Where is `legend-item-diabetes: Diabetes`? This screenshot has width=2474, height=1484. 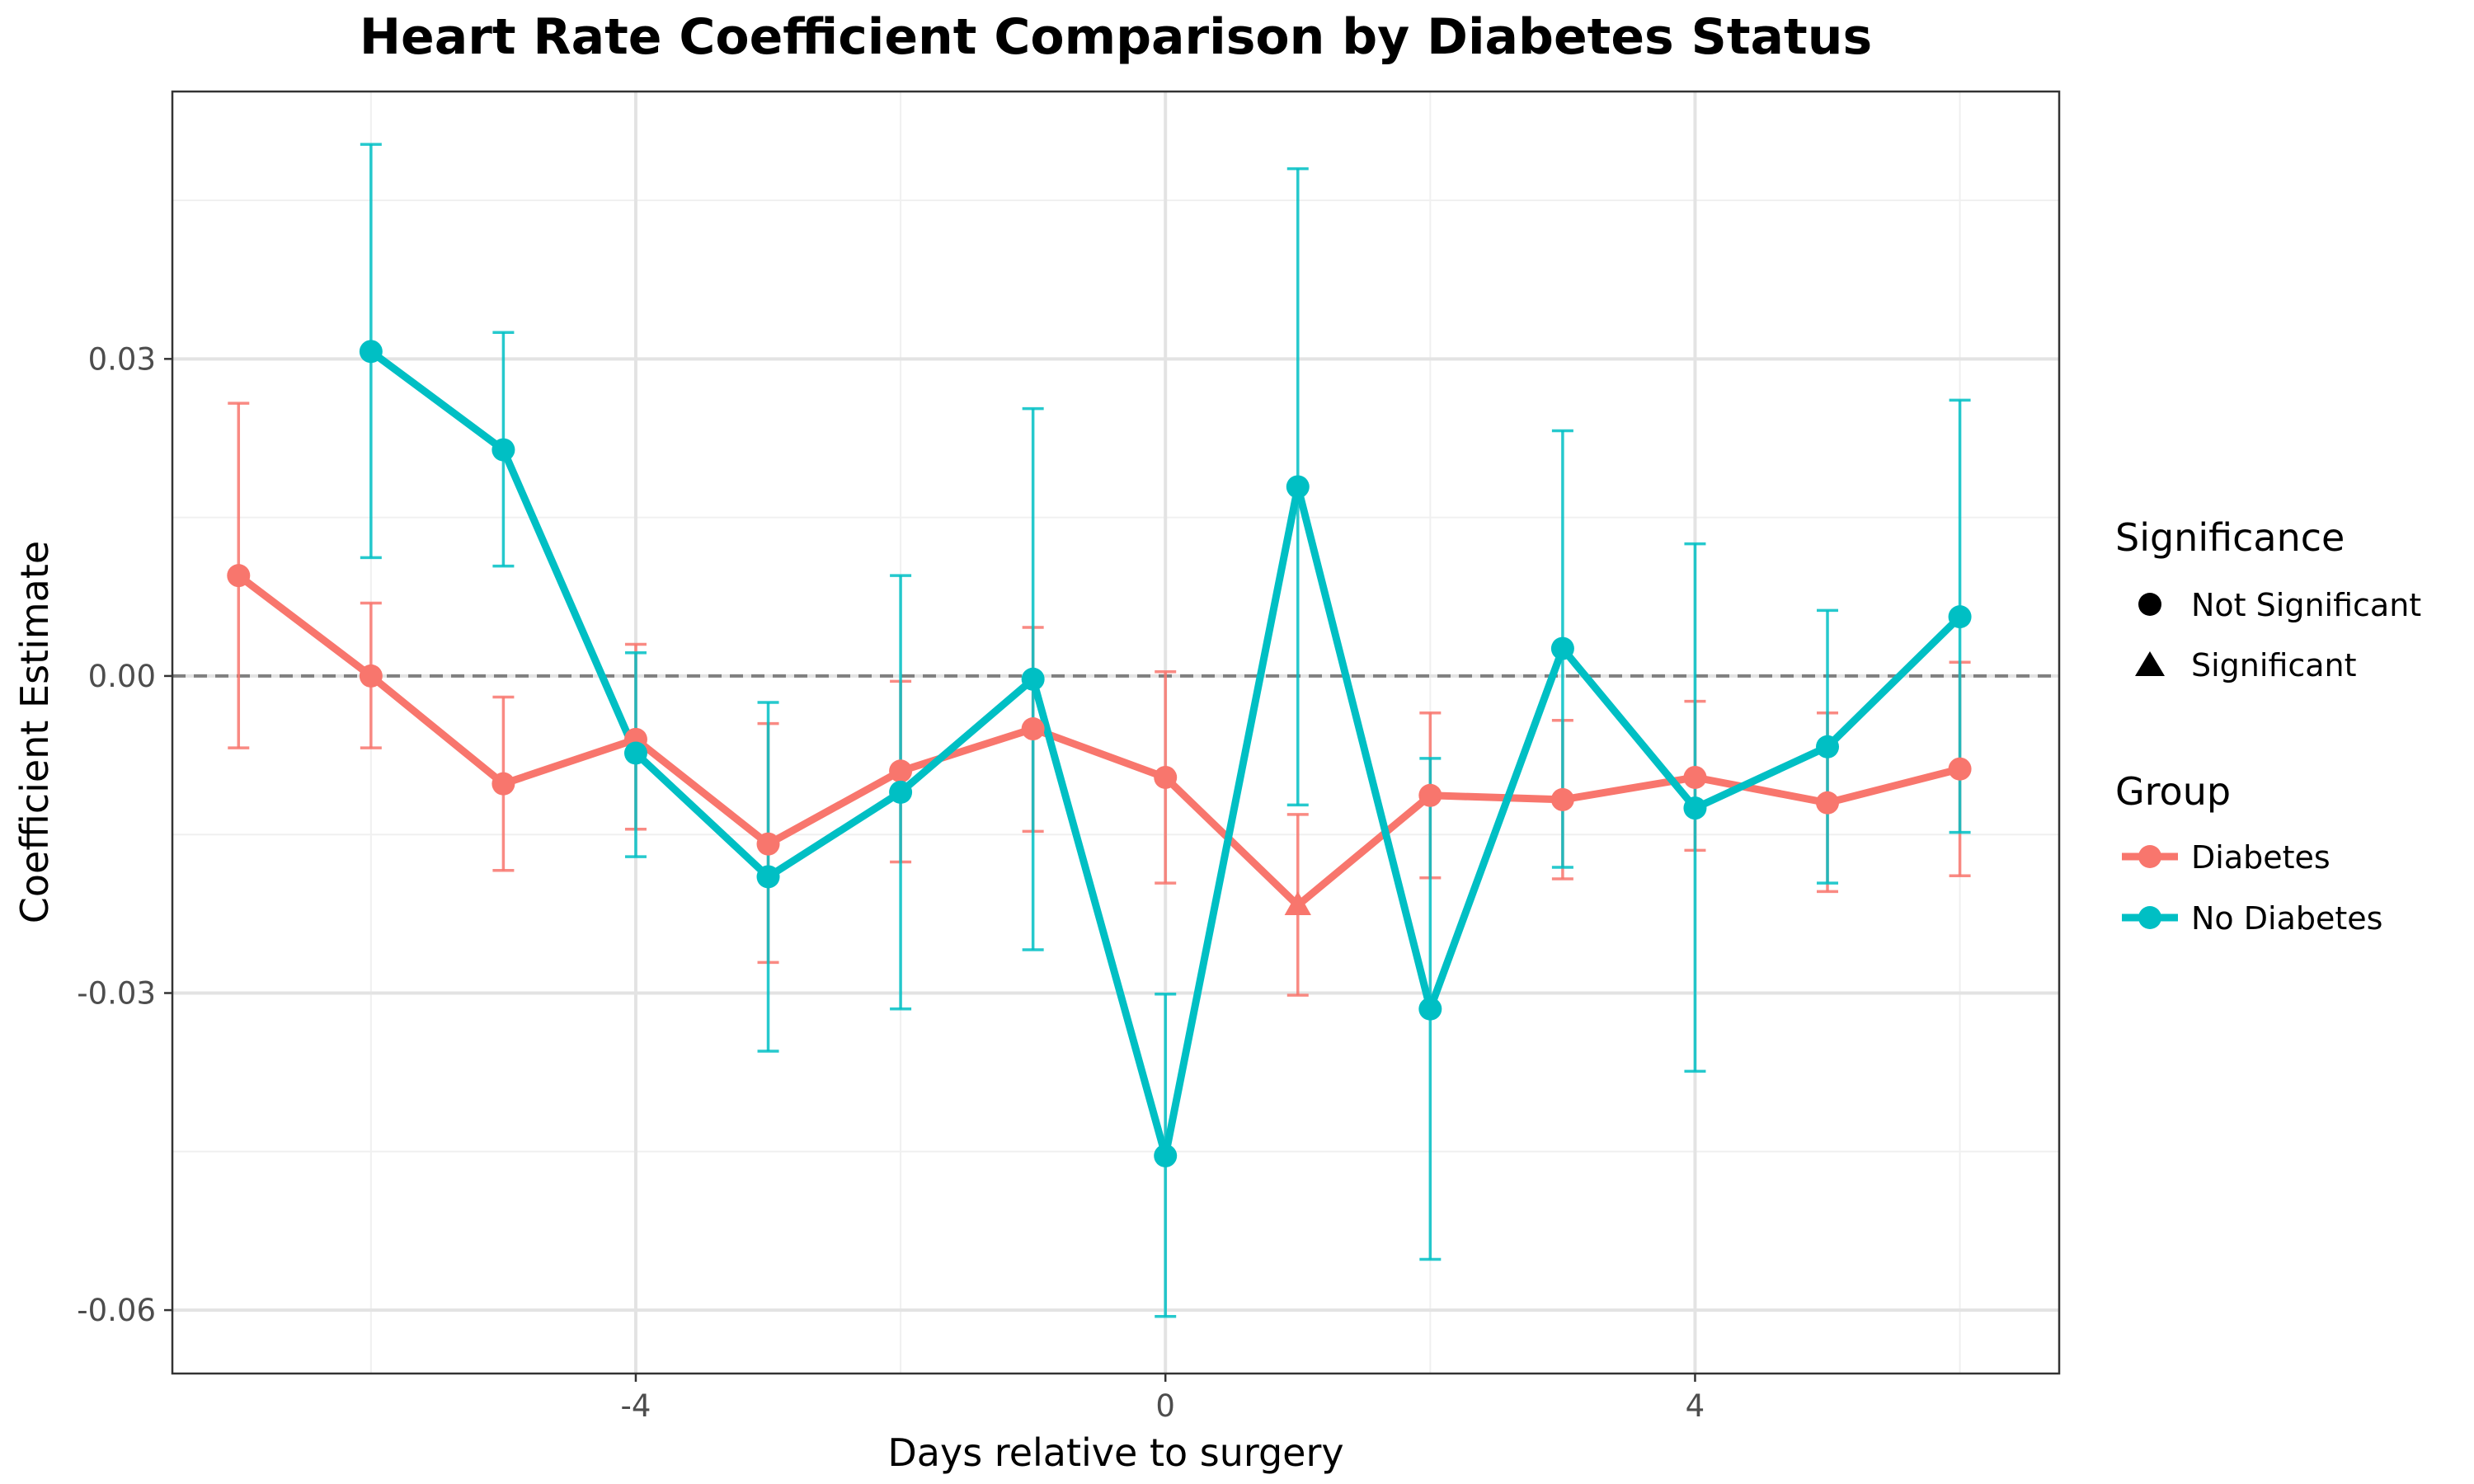
legend-item-diabetes: Diabetes is located at coordinates (2226, 858).